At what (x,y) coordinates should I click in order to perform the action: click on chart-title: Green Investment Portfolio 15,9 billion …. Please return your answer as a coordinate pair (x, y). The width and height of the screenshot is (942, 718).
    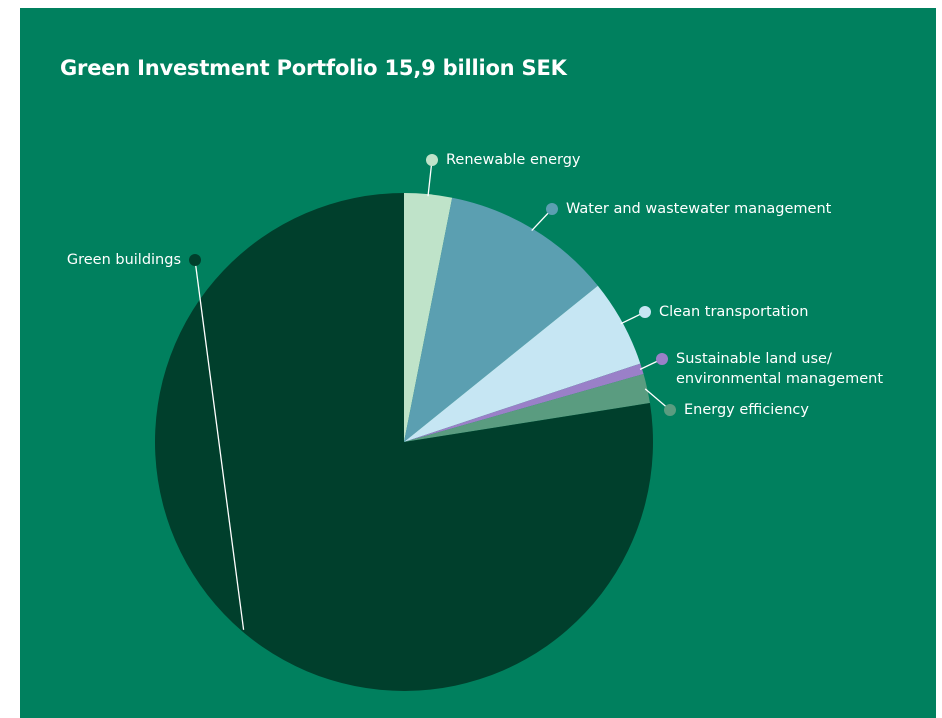
    Looking at the image, I should click on (313, 68).